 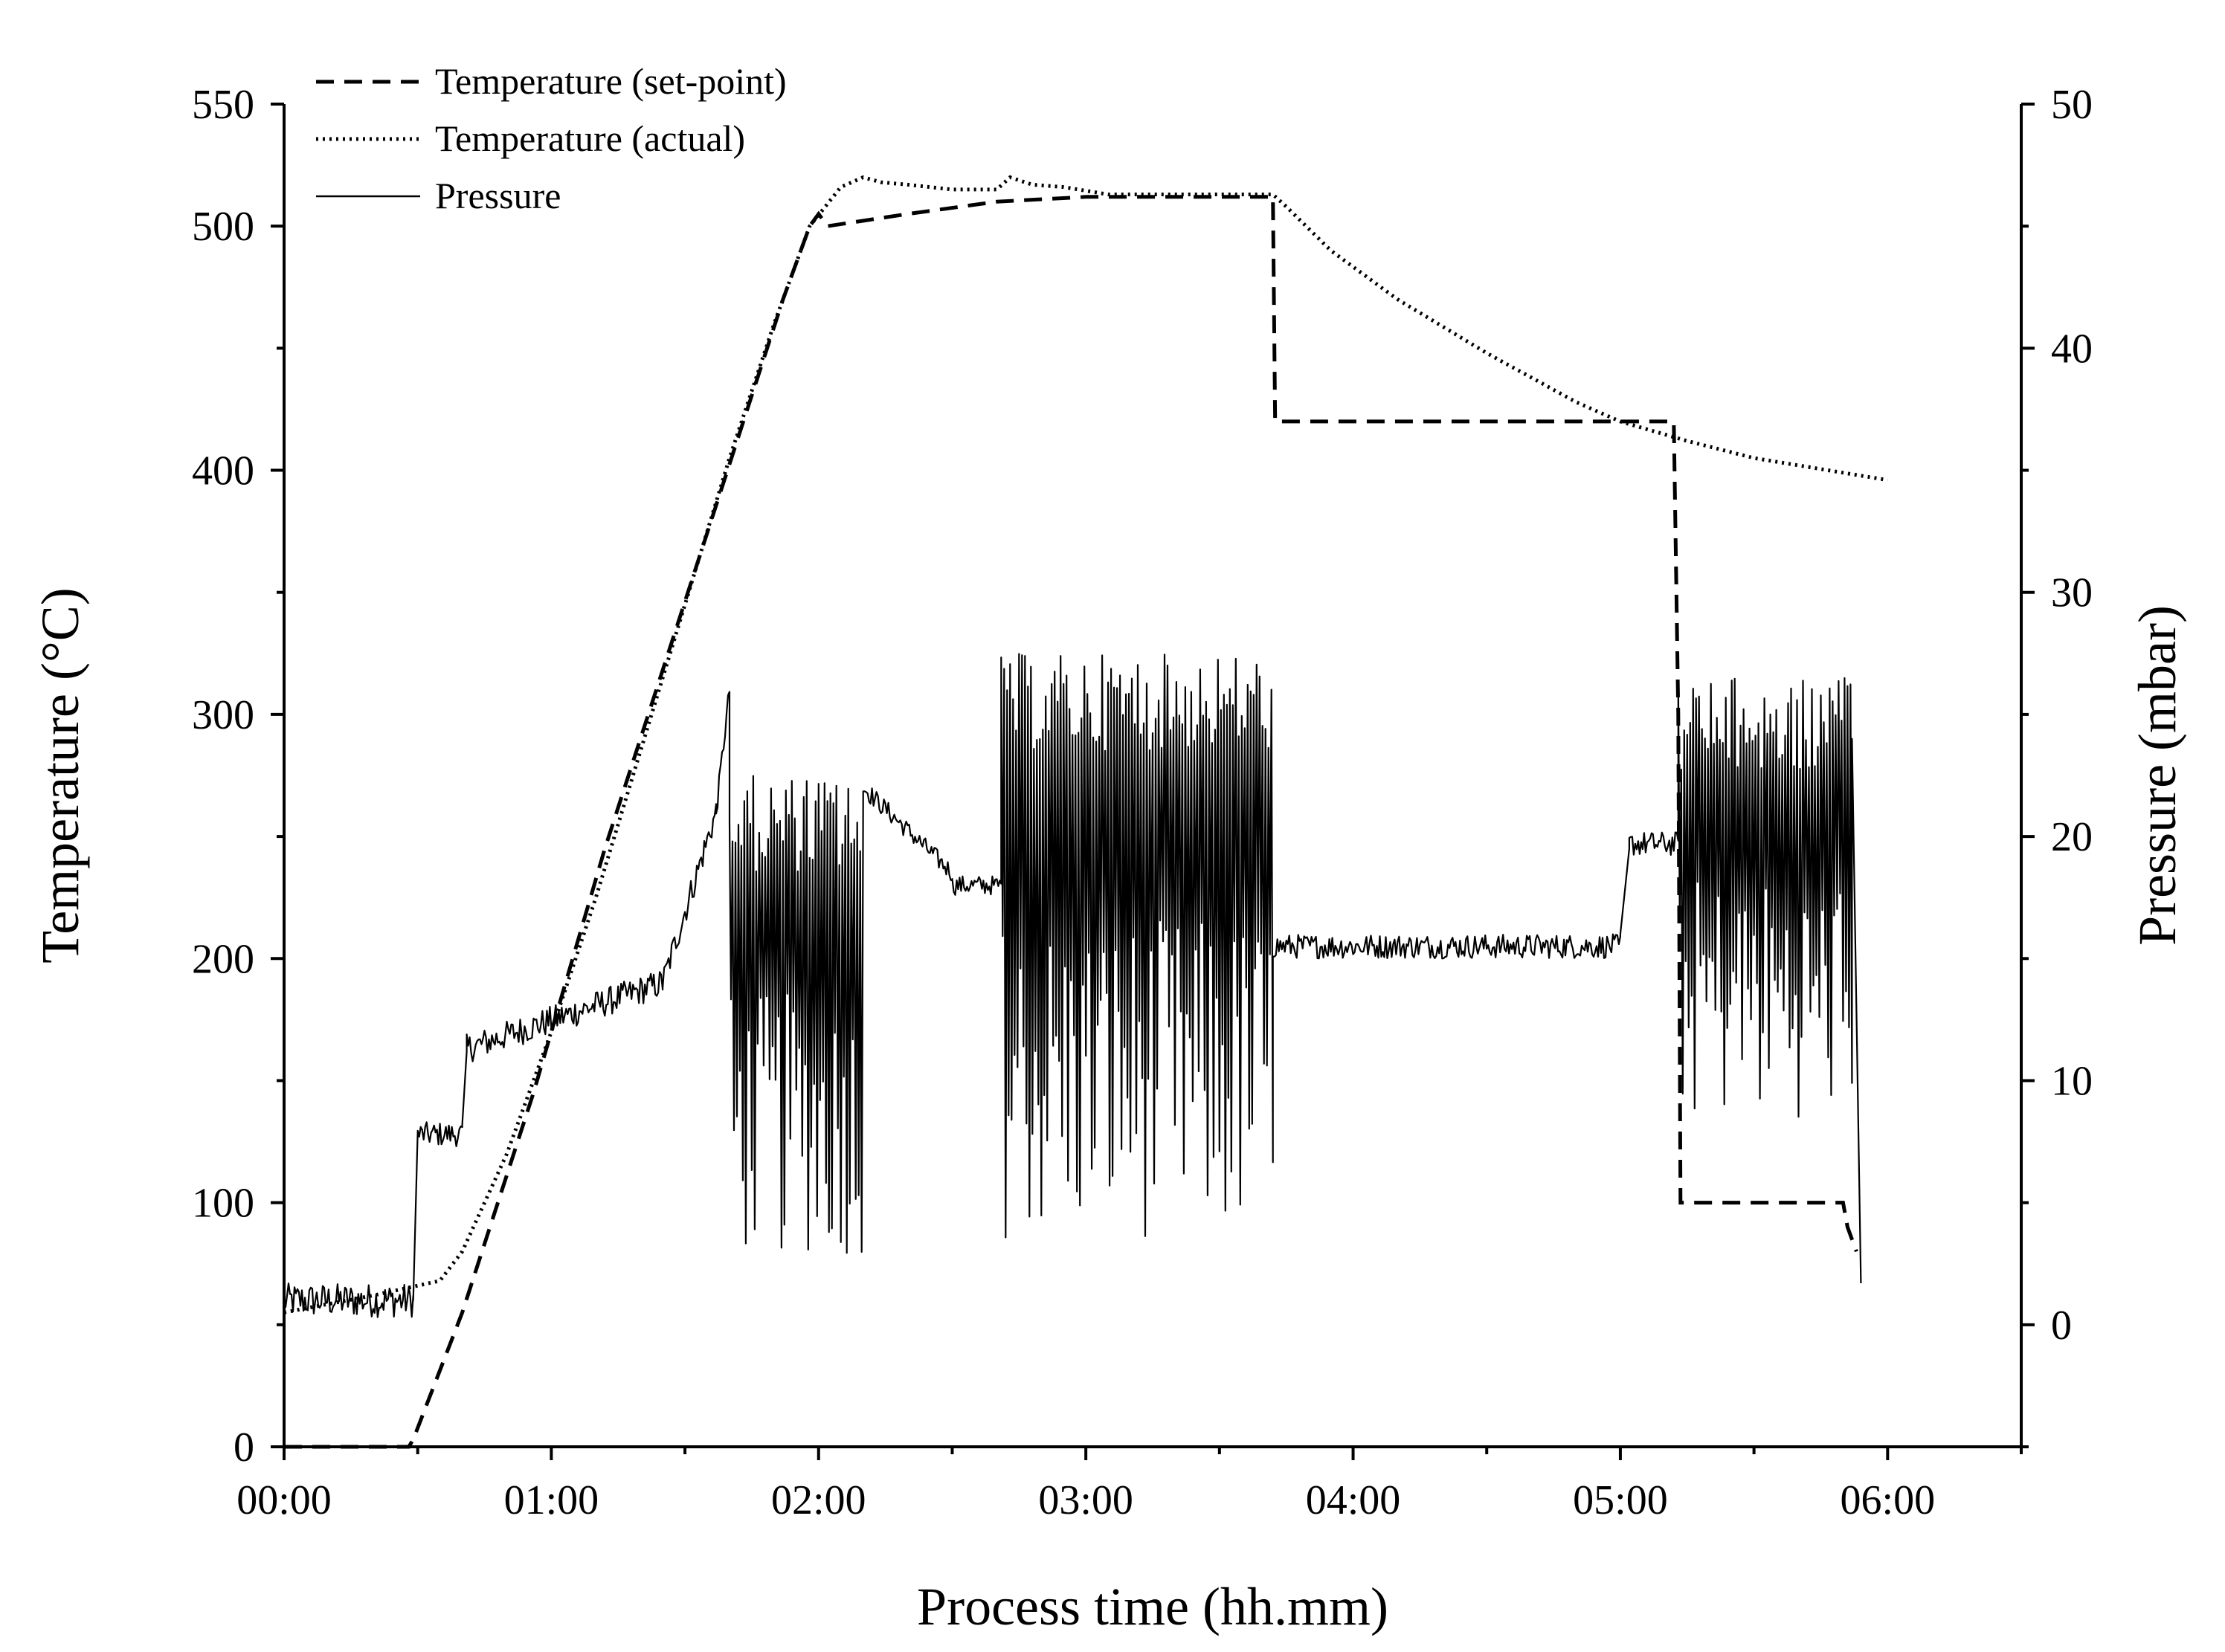 I want to click on x-tick-label: 04:00, so click(x=1353, y=1500).